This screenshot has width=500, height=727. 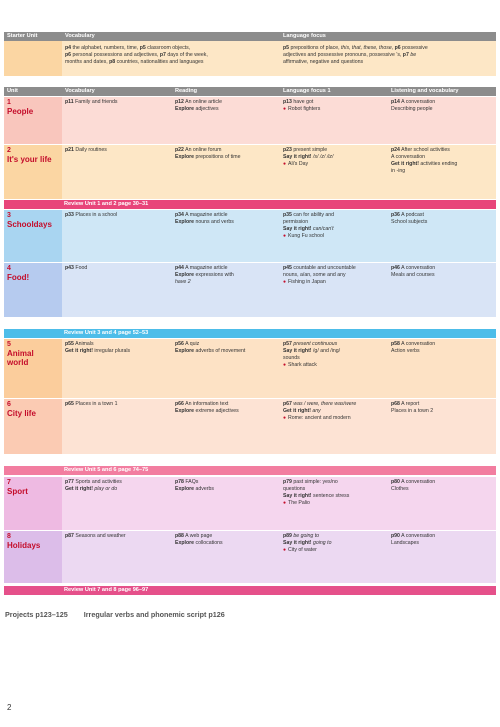 What do you see at coordinates (117, 426) in the screenshot?
I see `vocab-cell: p65 Places in a town 1` at bounding box center [117, 426].